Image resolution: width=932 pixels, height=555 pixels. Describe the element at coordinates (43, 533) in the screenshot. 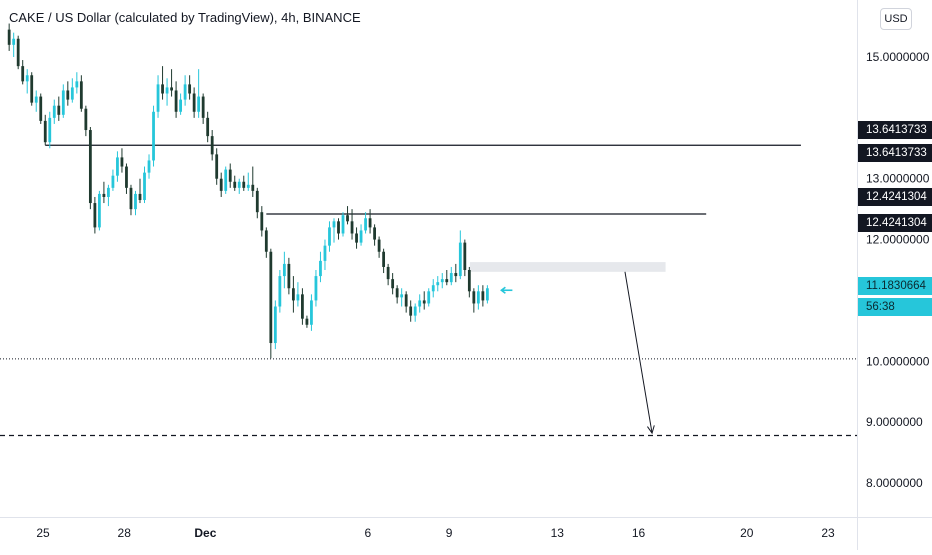

I see `time-tick-label: 25` at that location.